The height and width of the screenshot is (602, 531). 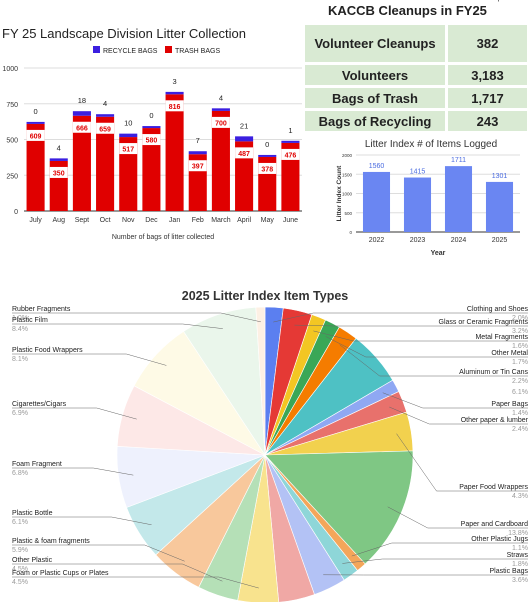 I want to click on slice-percent-label: 8.4%, so click(x=20, y=329).